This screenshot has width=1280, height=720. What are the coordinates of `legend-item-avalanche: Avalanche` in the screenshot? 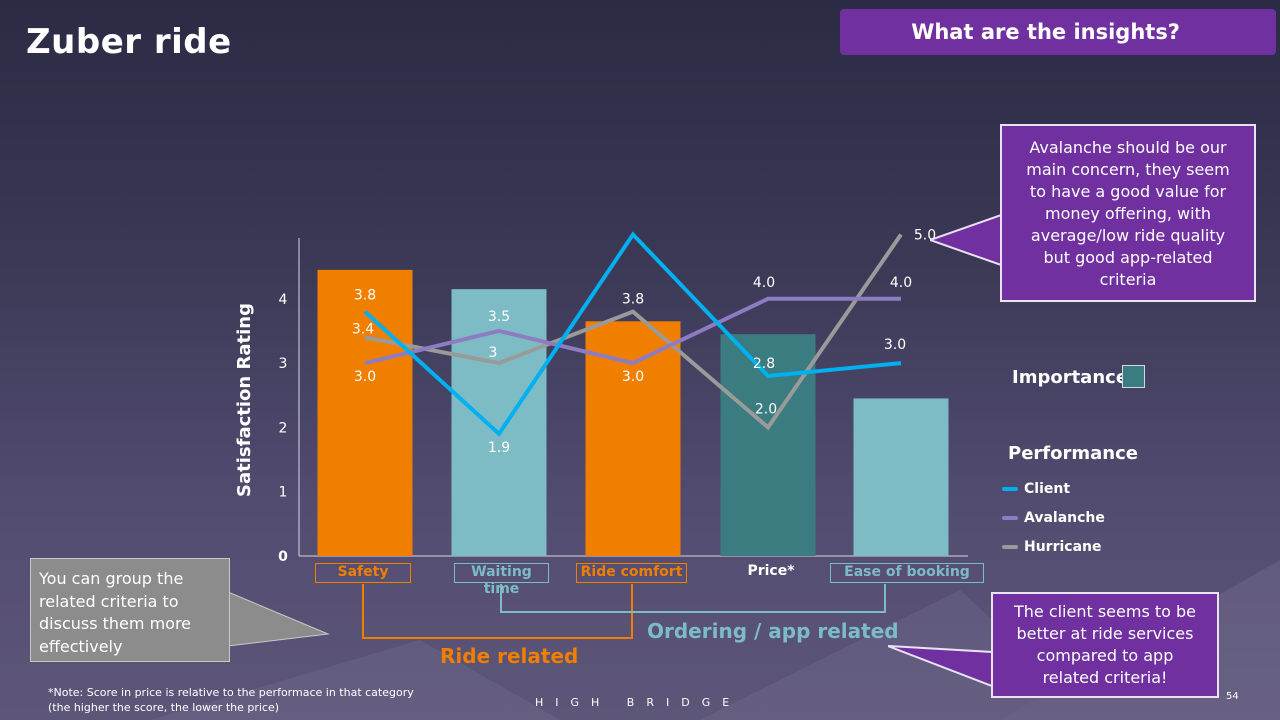 It's located at (1053, 518).